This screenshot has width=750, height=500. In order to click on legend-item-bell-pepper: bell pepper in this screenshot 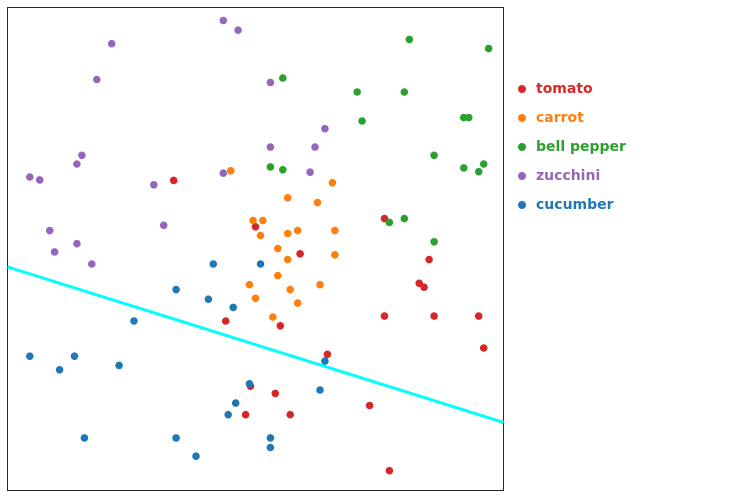, I will do `click(572, 146)`.